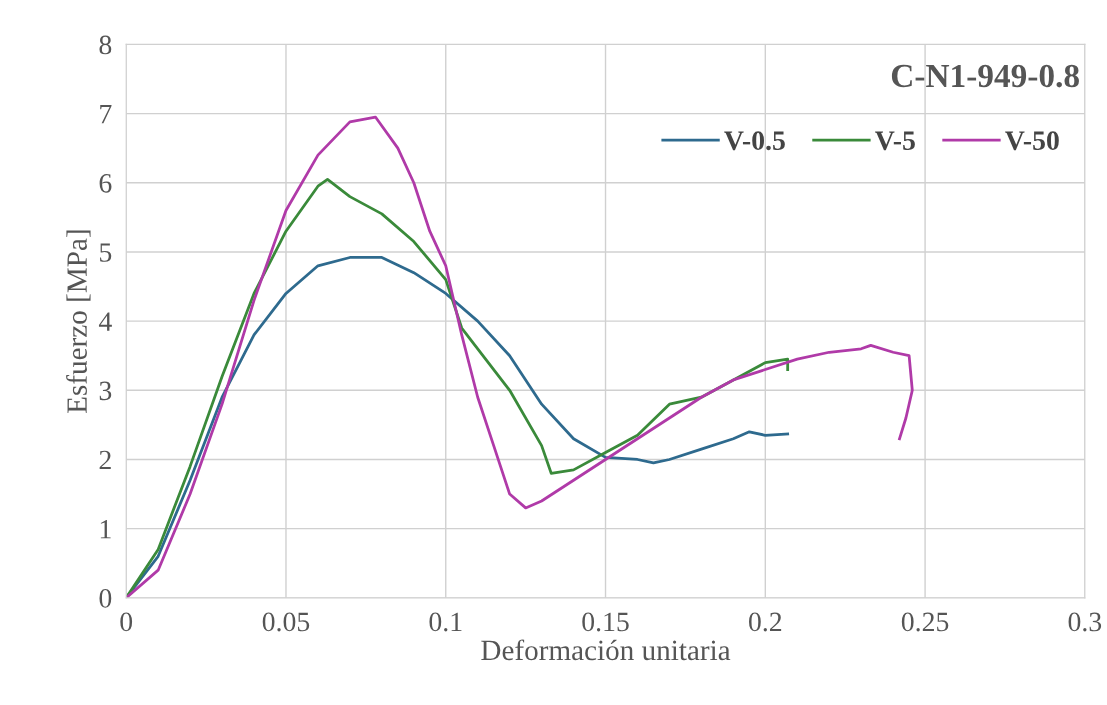 The height and width of the screenshot is (705, 1107). I want to click on x-tick-label: 0, so click(126, 622).